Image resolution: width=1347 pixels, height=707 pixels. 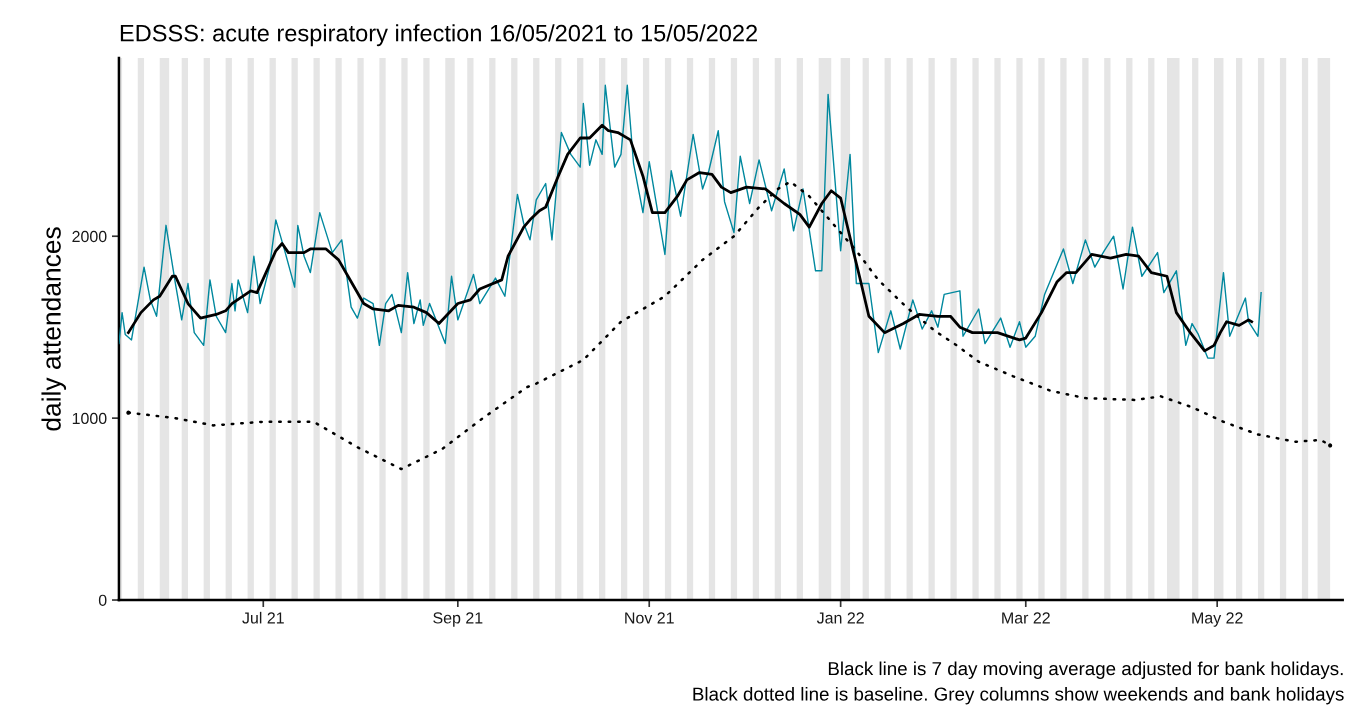 What do you see at coordinates (89, 418) in the screenshot?
I see `y-tick-label: 1000` at bounding box center [89, 418].